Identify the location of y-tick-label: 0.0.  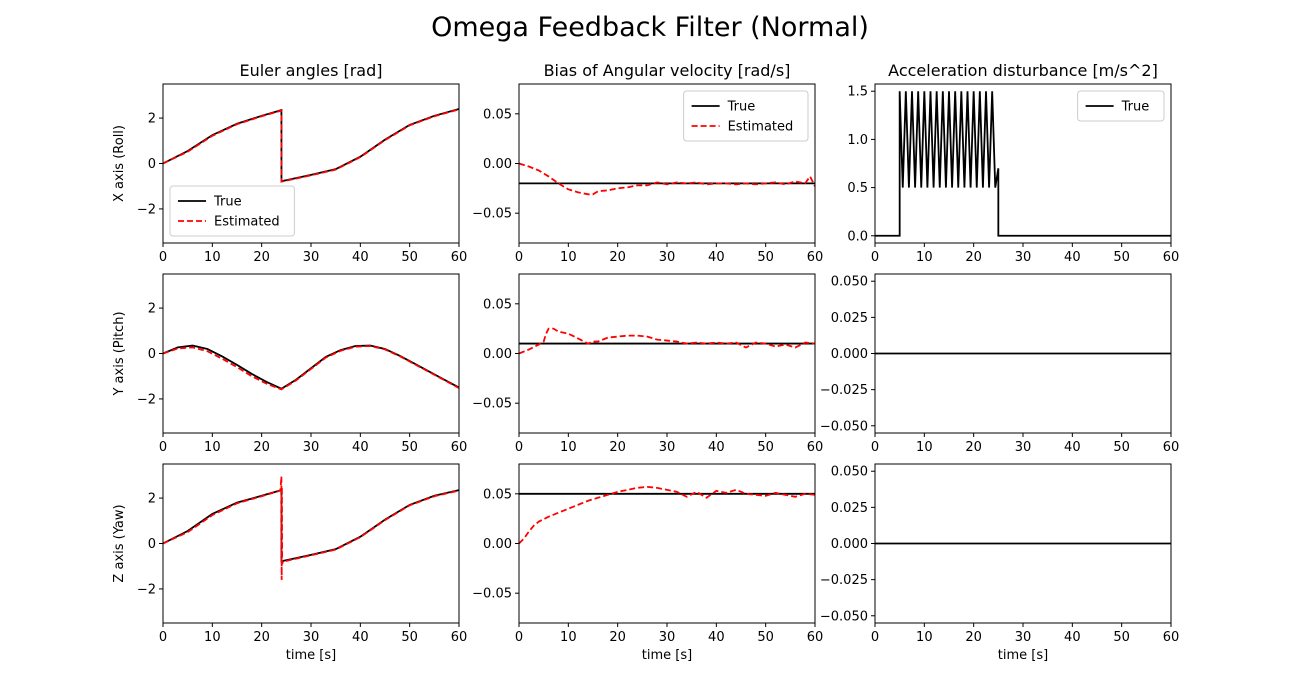
(857, 236).